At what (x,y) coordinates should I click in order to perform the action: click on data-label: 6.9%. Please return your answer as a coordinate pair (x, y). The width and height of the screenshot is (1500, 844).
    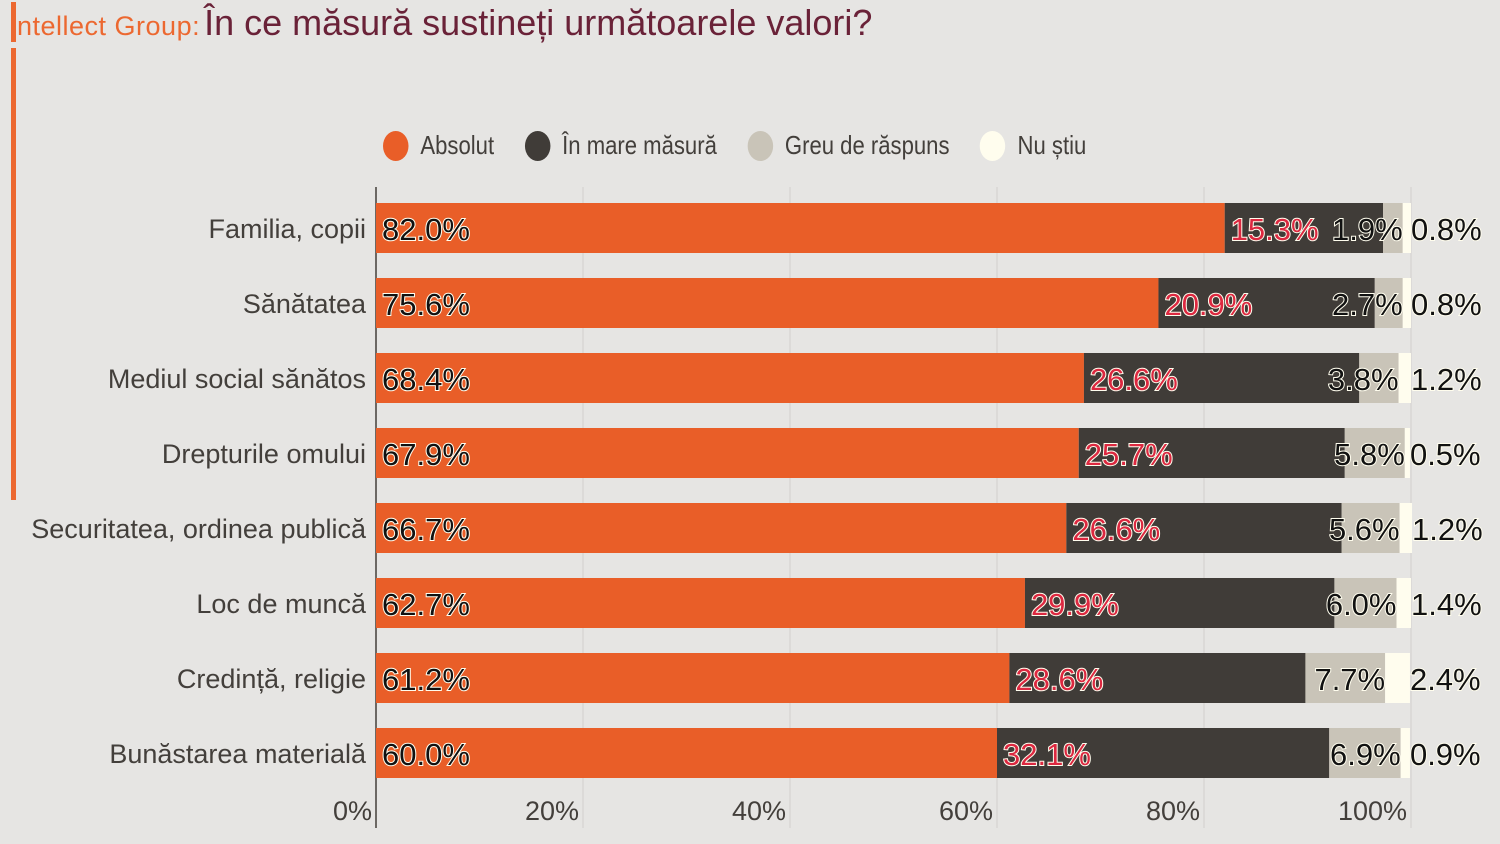
    Looking at the image, I should click on (1365, 754).